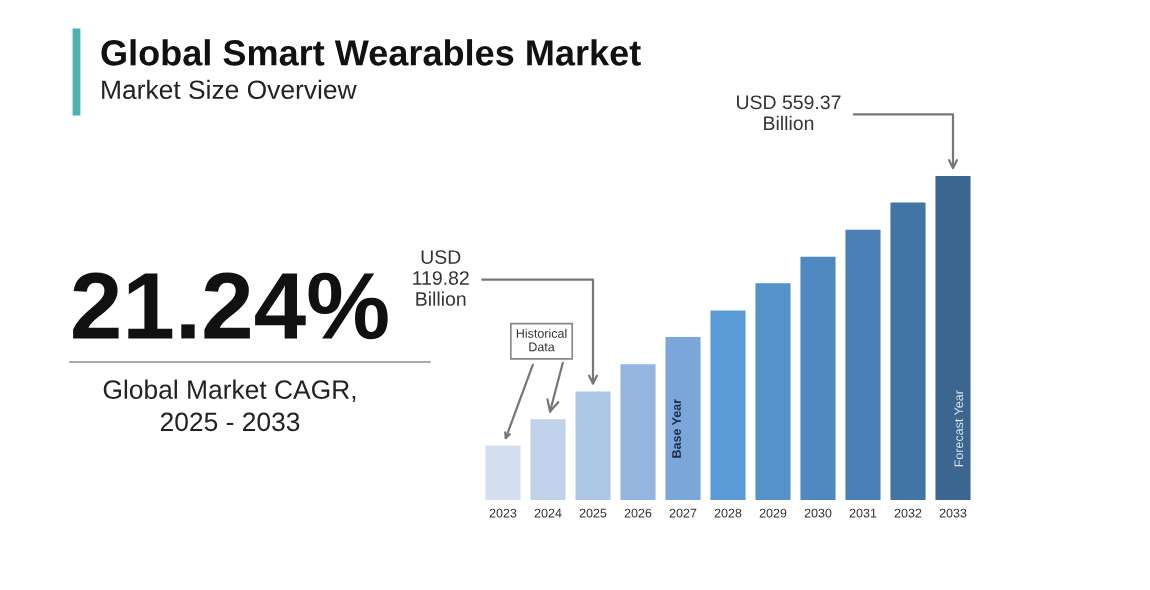 The height and width of the screenshot is (590, 1150). I want to click on text: Global Market CAGR, 2025 - 2033, so click(229, 405).